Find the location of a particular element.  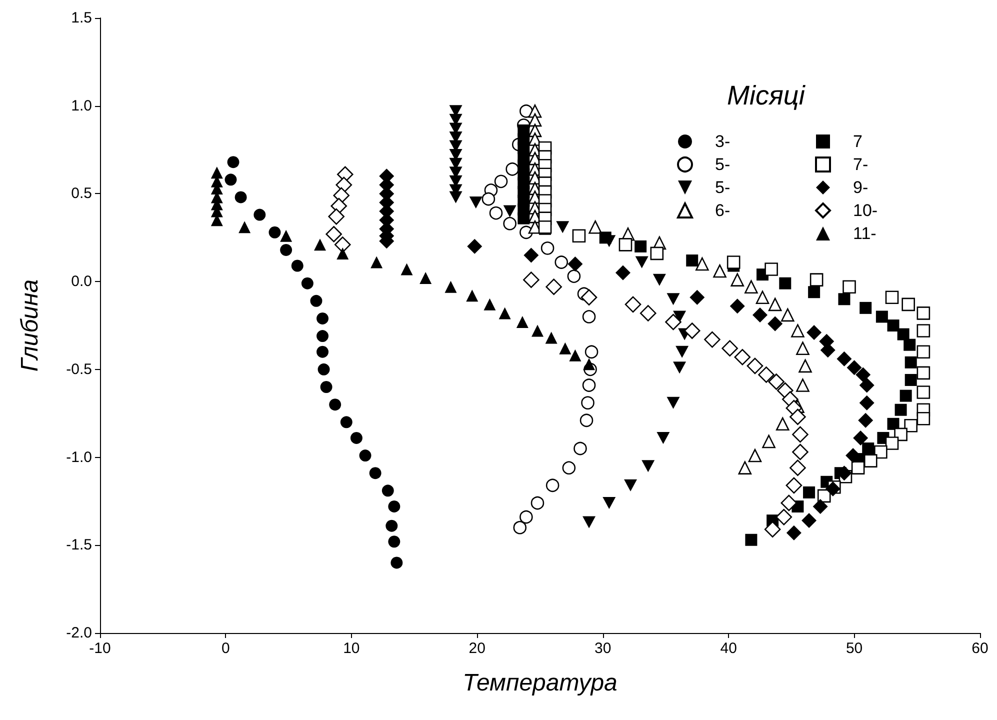

legend-label: 3- is located at coordinates (722, 141).